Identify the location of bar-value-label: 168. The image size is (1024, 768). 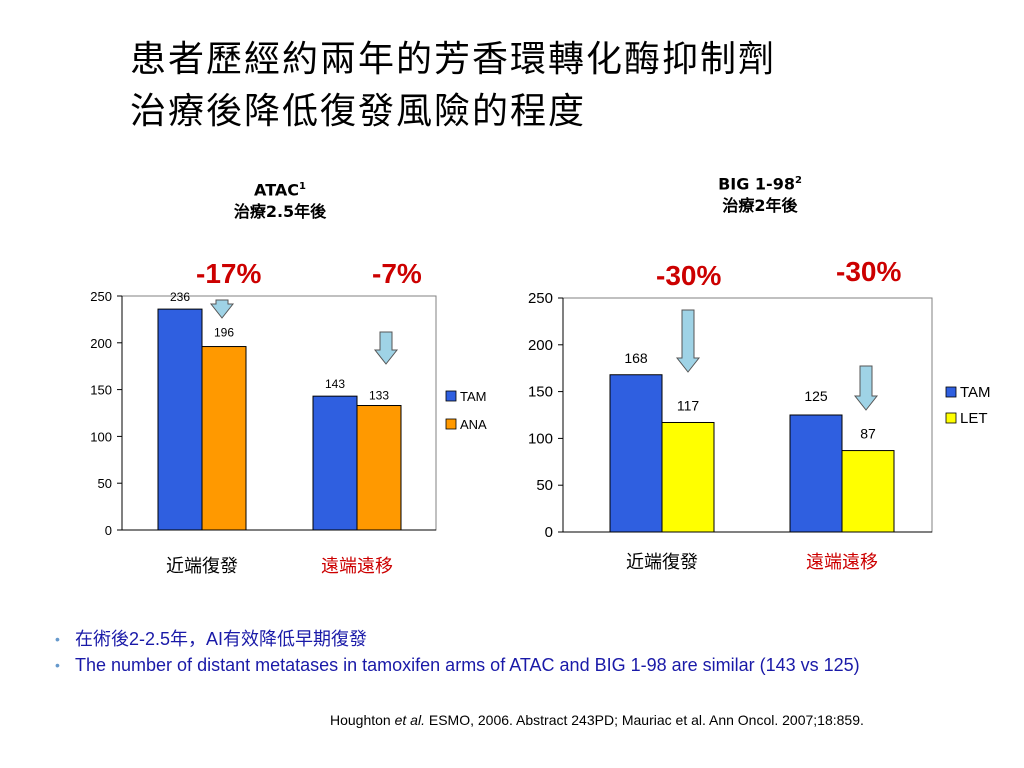
(636, 358).